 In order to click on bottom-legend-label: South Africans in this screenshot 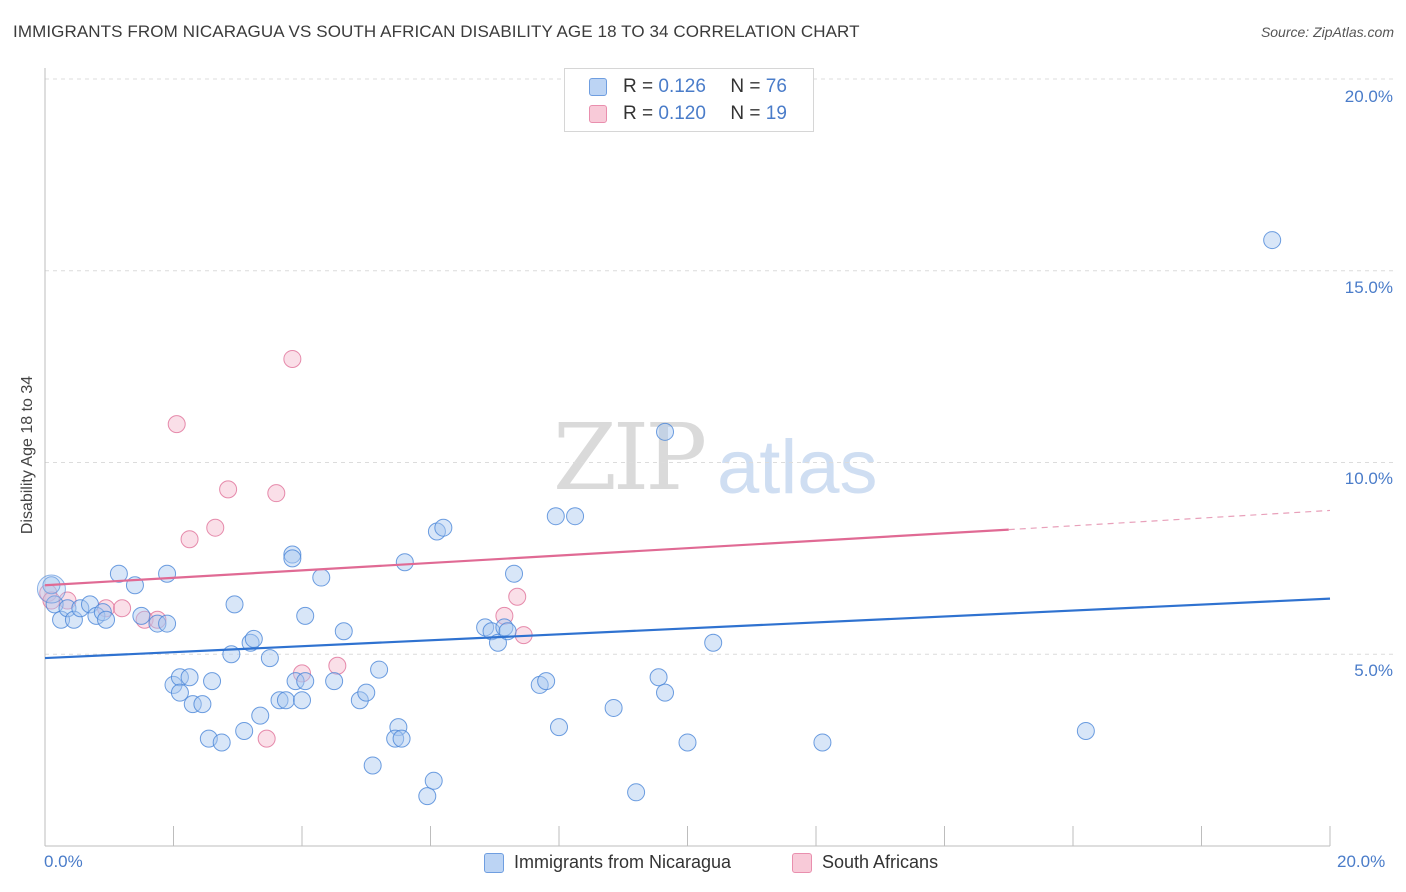, I will do `click(880, 862)`.